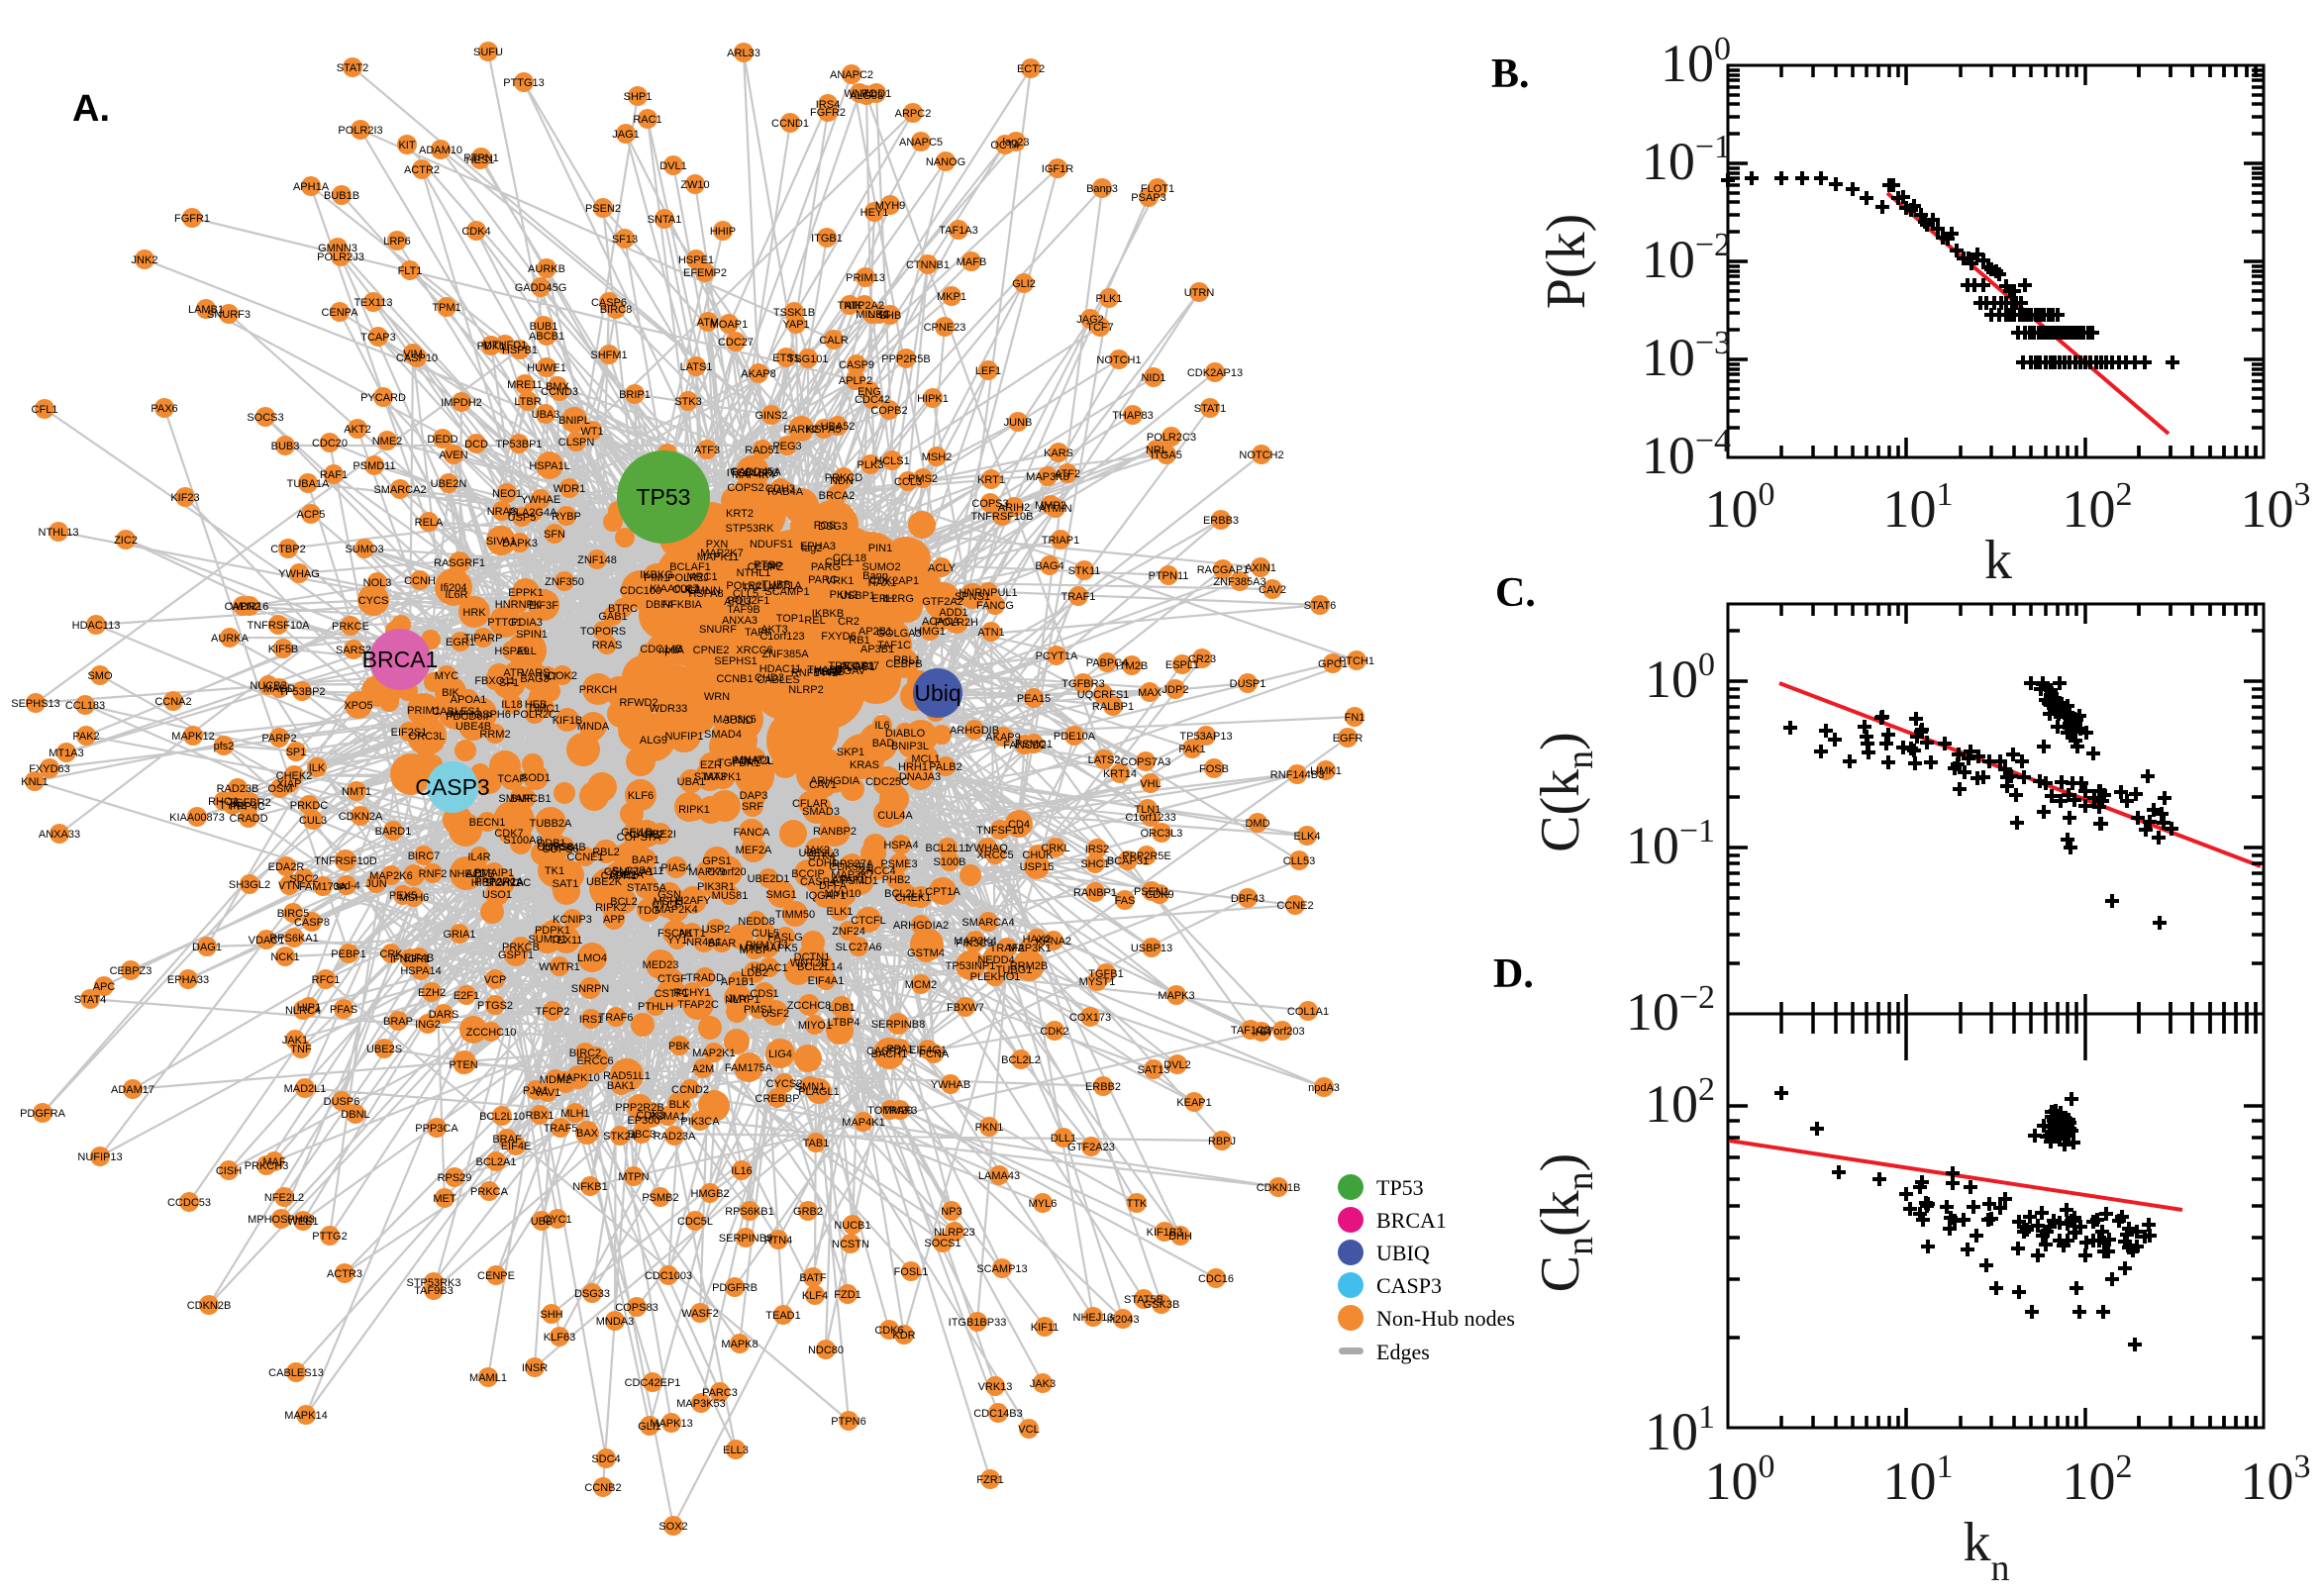  Describe the element at coordinates (673, 166) in the screenshot. I see `svg-text: DVL1` at that location.